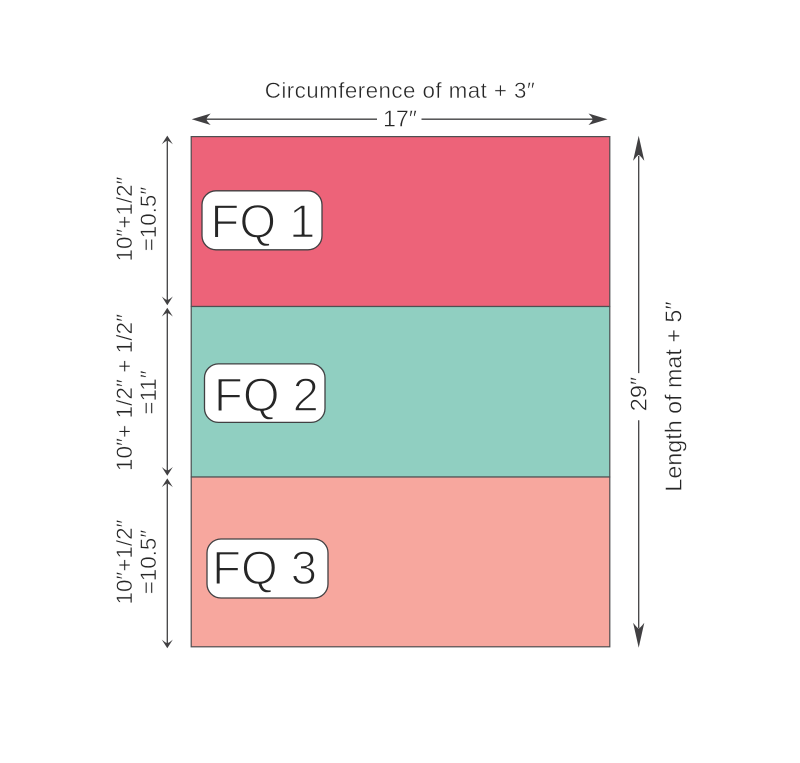 This screenshot has height=763, width=800. What do you see at coordinates (148, 392) in the screenshot?
I see `svg-text: =11″` at bounding box center [148, 392].